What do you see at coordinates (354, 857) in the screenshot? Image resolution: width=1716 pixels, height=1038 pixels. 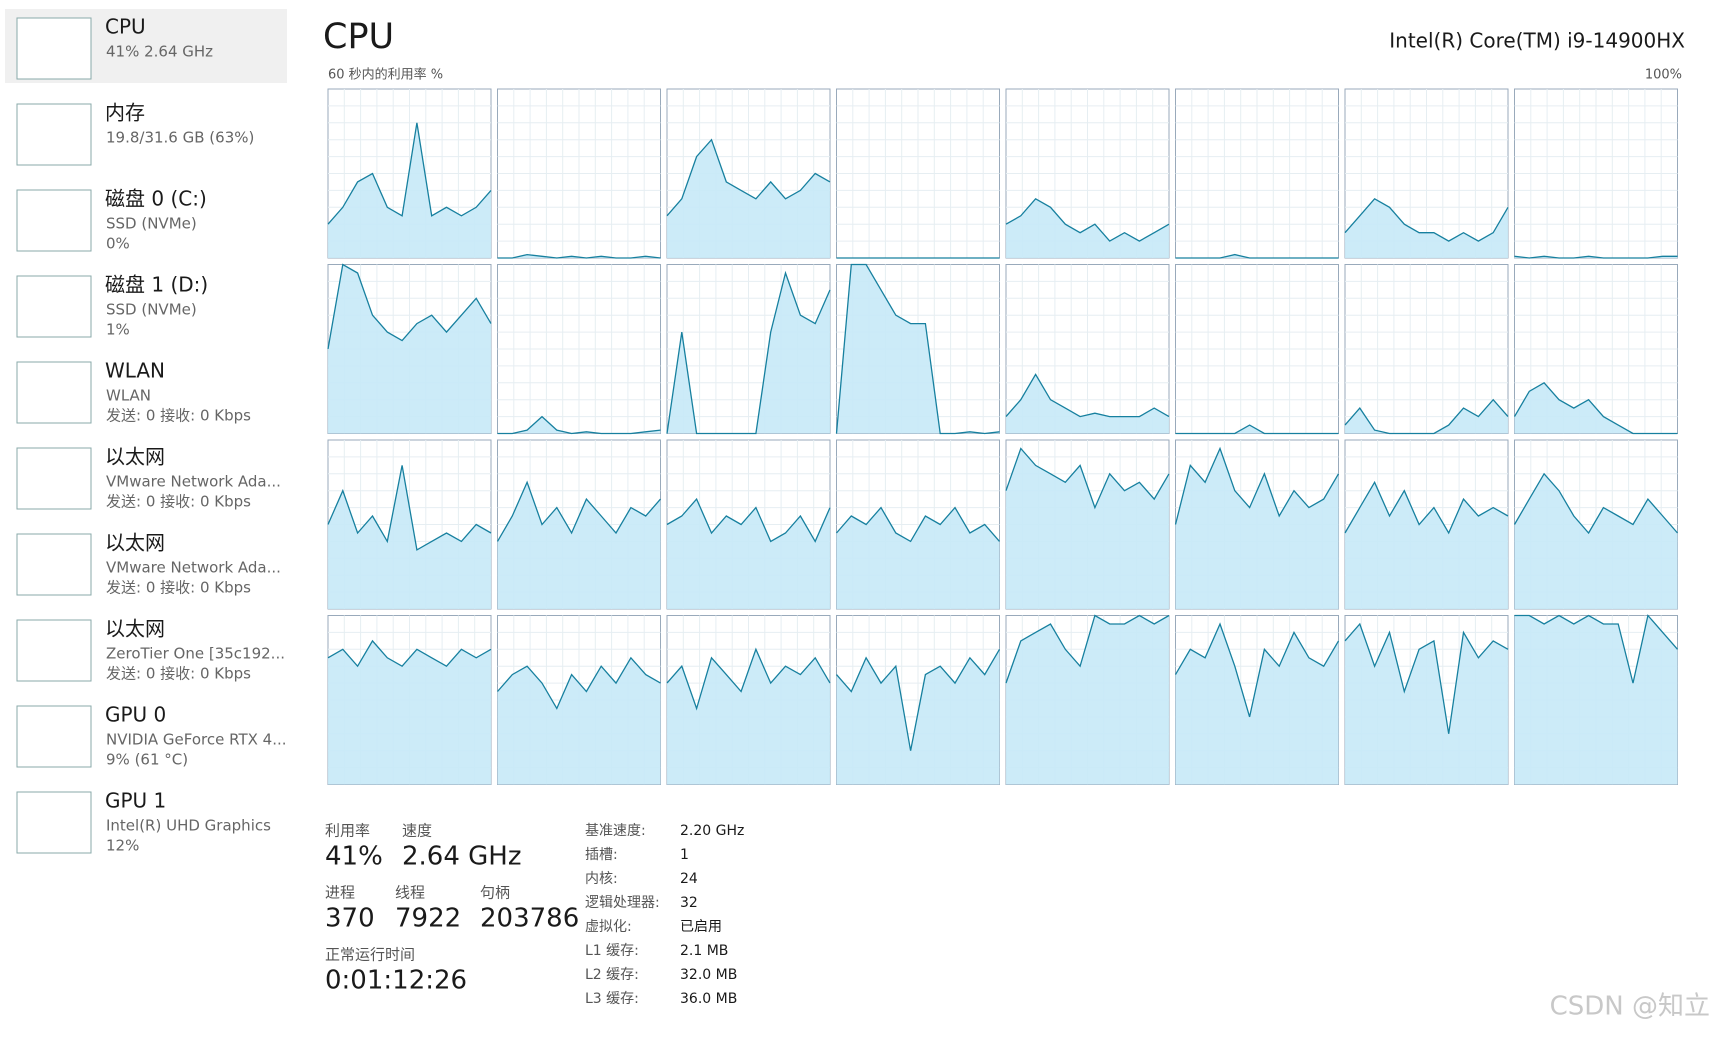 I see `stat-value: 41%` at bounding box center [354, 857].